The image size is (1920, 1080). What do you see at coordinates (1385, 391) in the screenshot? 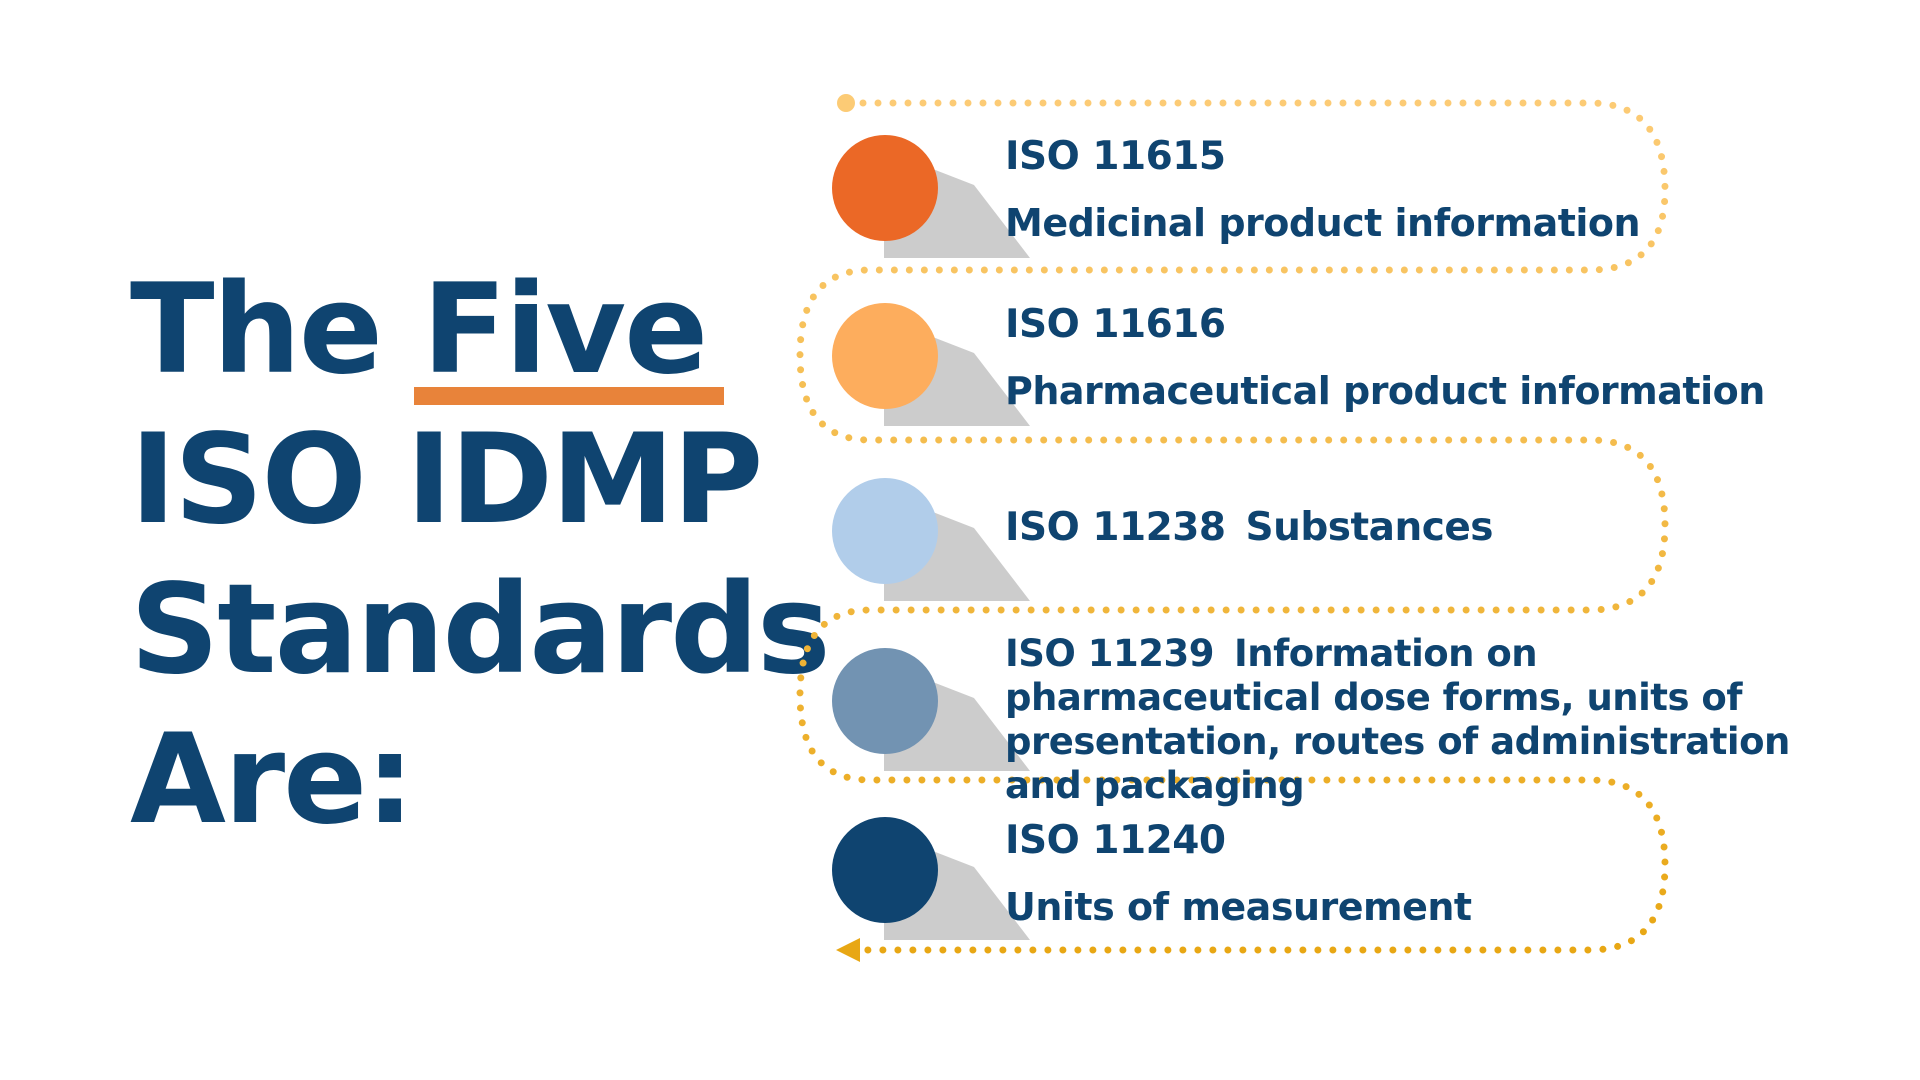
I see `standard-description: Pharmaceutical product information` at bounding box center [1385, 391].